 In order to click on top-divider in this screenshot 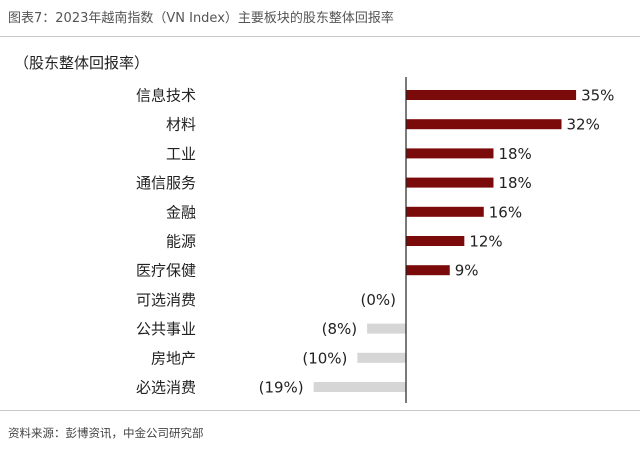, I will do `click(320, 36)`.